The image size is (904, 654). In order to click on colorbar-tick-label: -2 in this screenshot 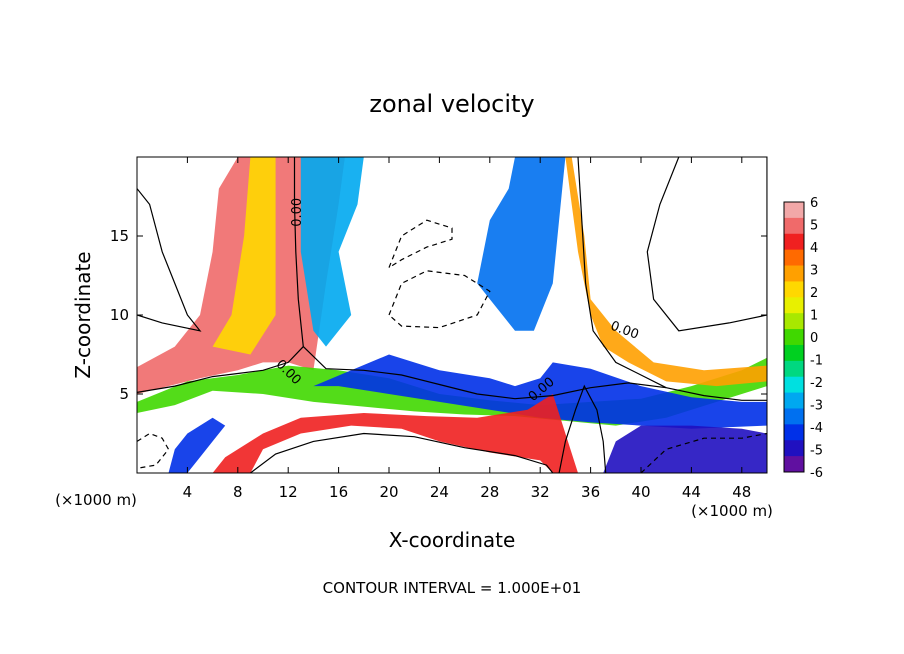, I will do `click(816, 383)`.